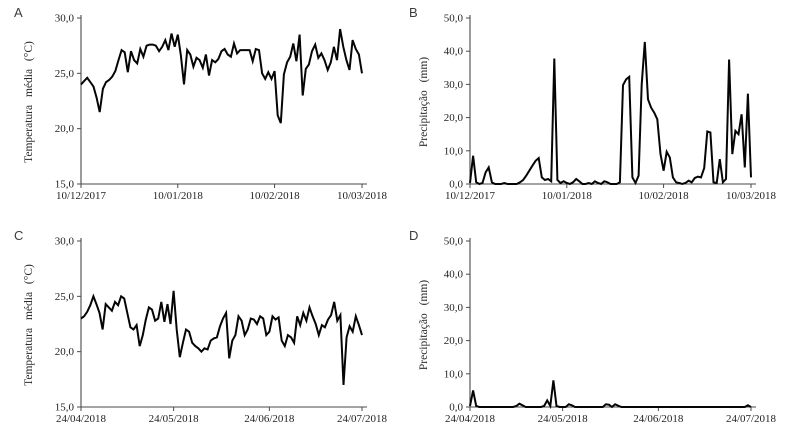  Describe the element at coordinates (413, 12) in the screenshot. I see `panel-b-letter: B` at that location.